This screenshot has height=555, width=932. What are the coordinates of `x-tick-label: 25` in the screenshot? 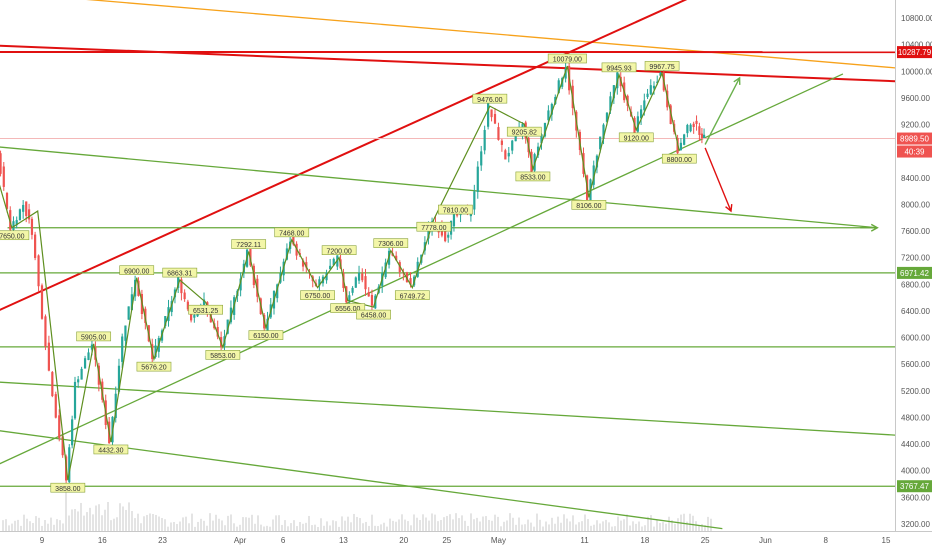 It's located at (446, 540).